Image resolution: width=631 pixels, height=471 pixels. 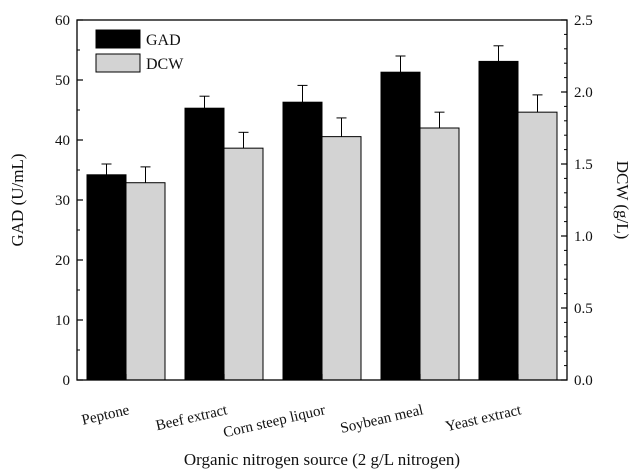 I want to click on left-tick-label: 60, so click(x=62, y=21).